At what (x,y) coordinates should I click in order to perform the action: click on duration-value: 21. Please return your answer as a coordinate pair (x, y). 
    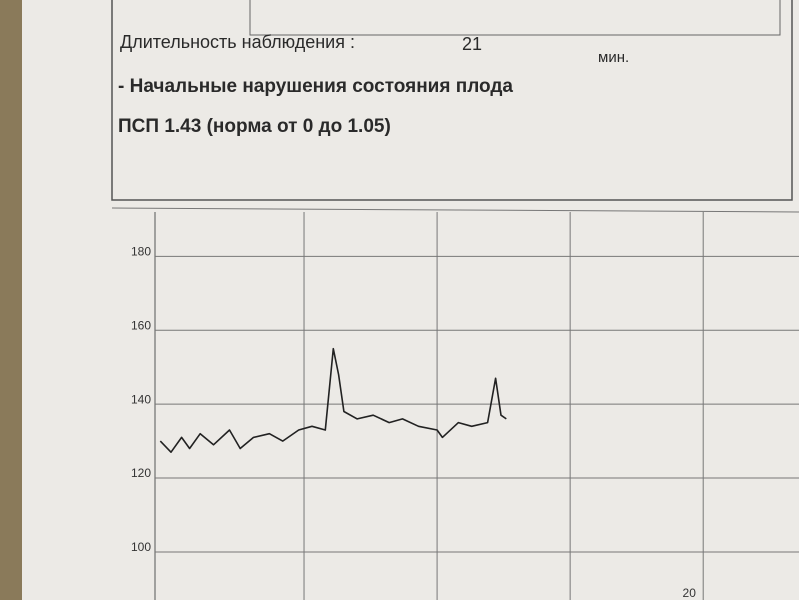
    Looking at the image, I should click on (472, 44).